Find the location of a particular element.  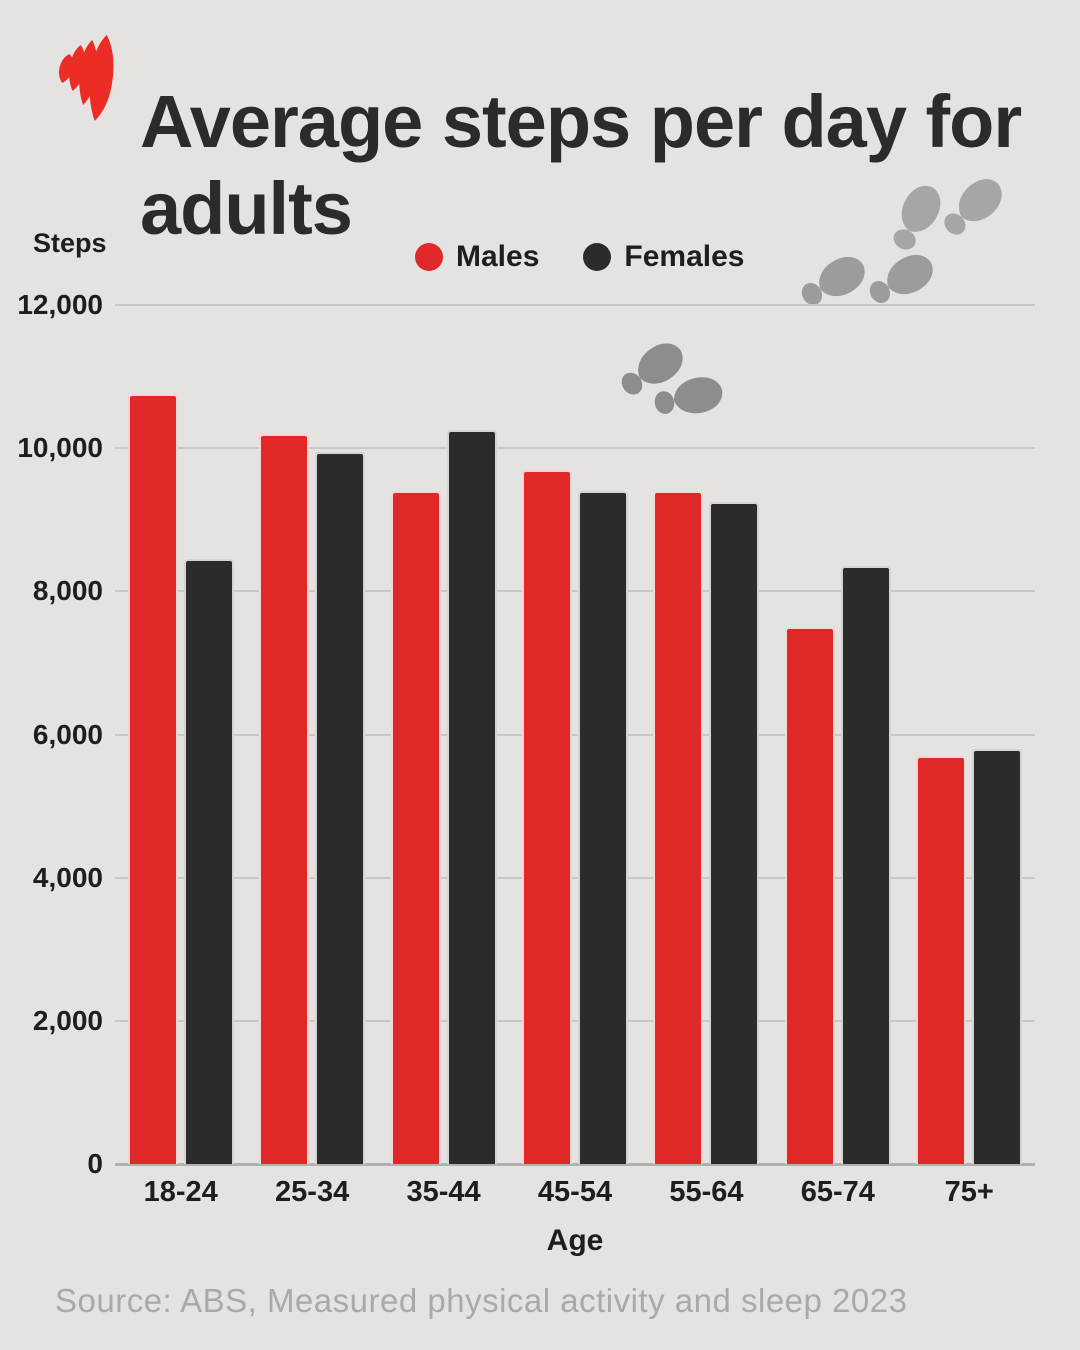

y-tick-label-10000: 10,000 is located at coordinates (60, 448).